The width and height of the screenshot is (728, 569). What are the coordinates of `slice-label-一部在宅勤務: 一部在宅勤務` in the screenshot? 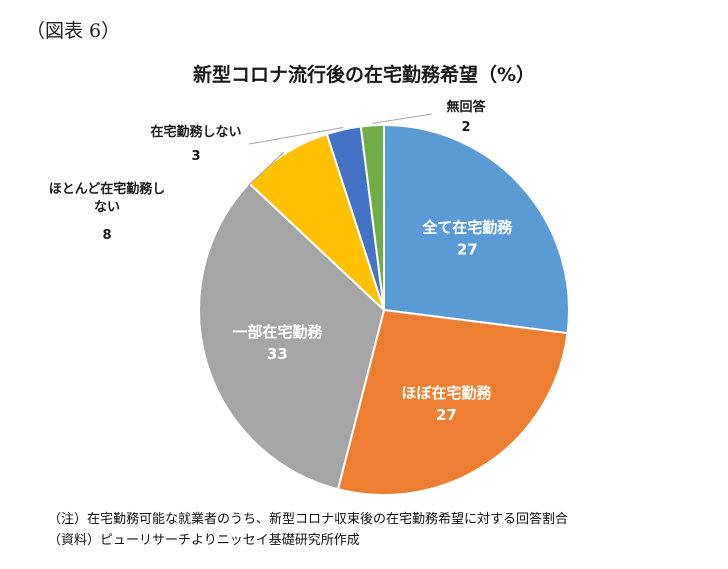 It's located at (277, 332).